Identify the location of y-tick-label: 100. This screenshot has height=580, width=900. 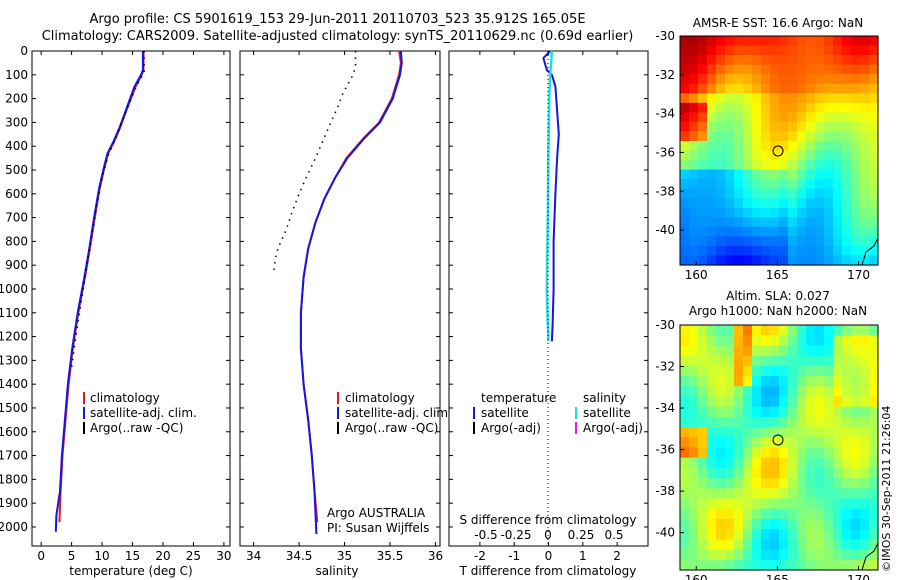
(16, 75).